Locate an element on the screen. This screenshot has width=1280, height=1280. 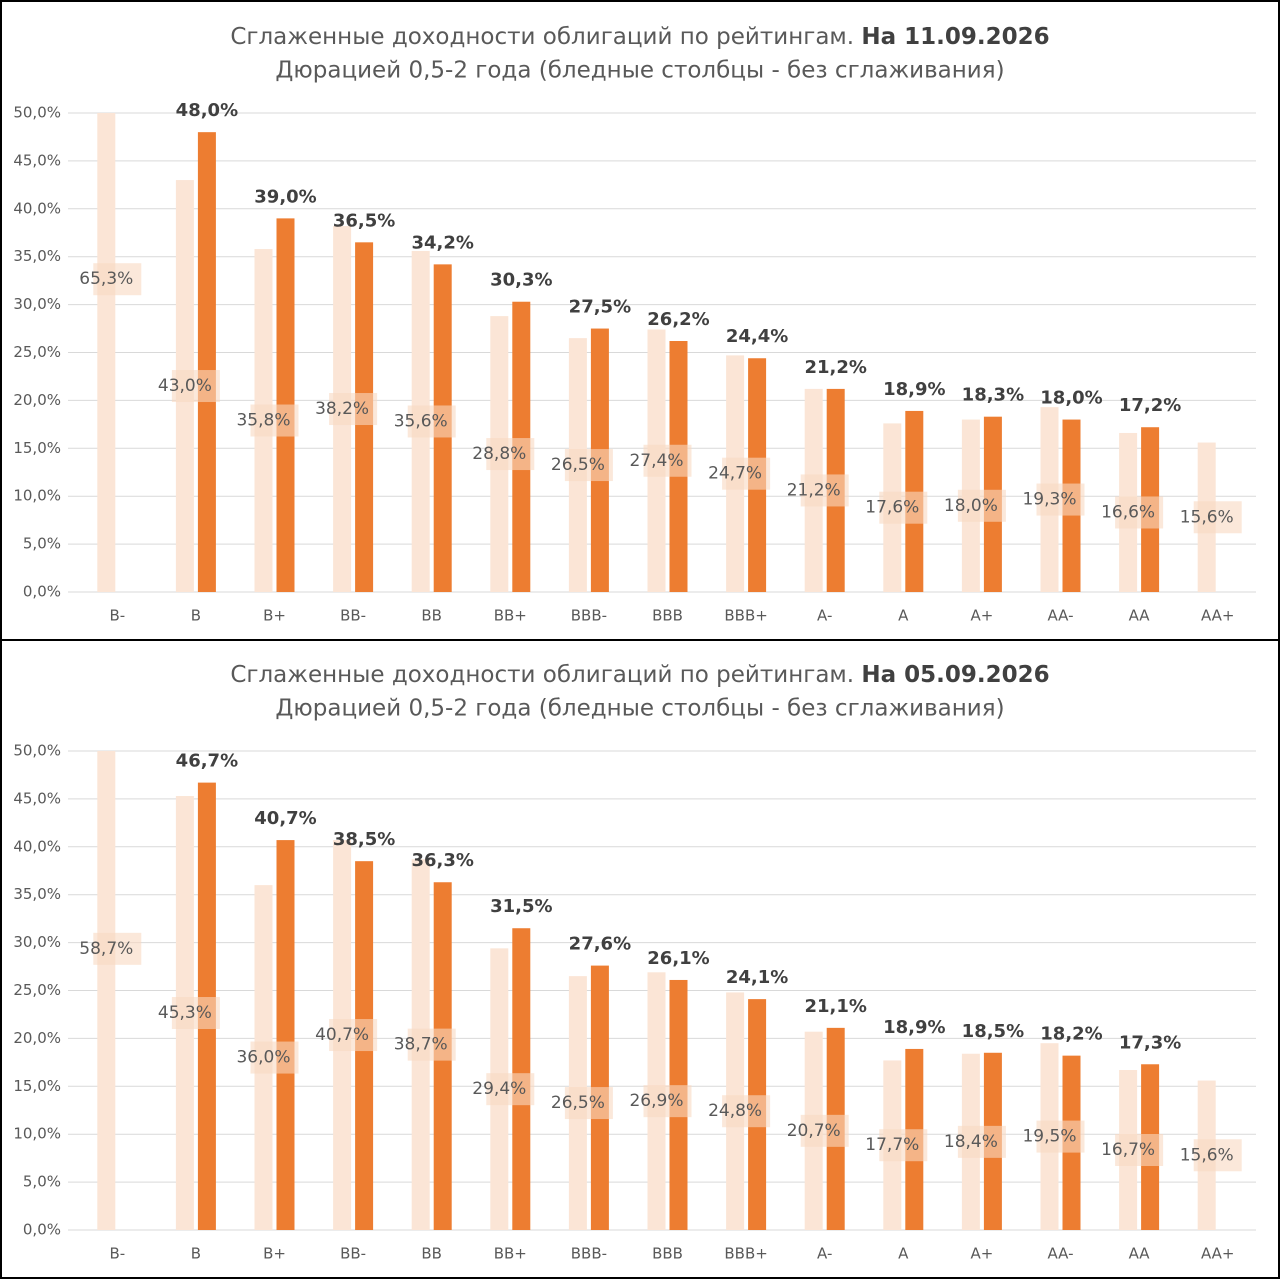
raw-value-label: 28,8% is located at coordinates (499, 454).